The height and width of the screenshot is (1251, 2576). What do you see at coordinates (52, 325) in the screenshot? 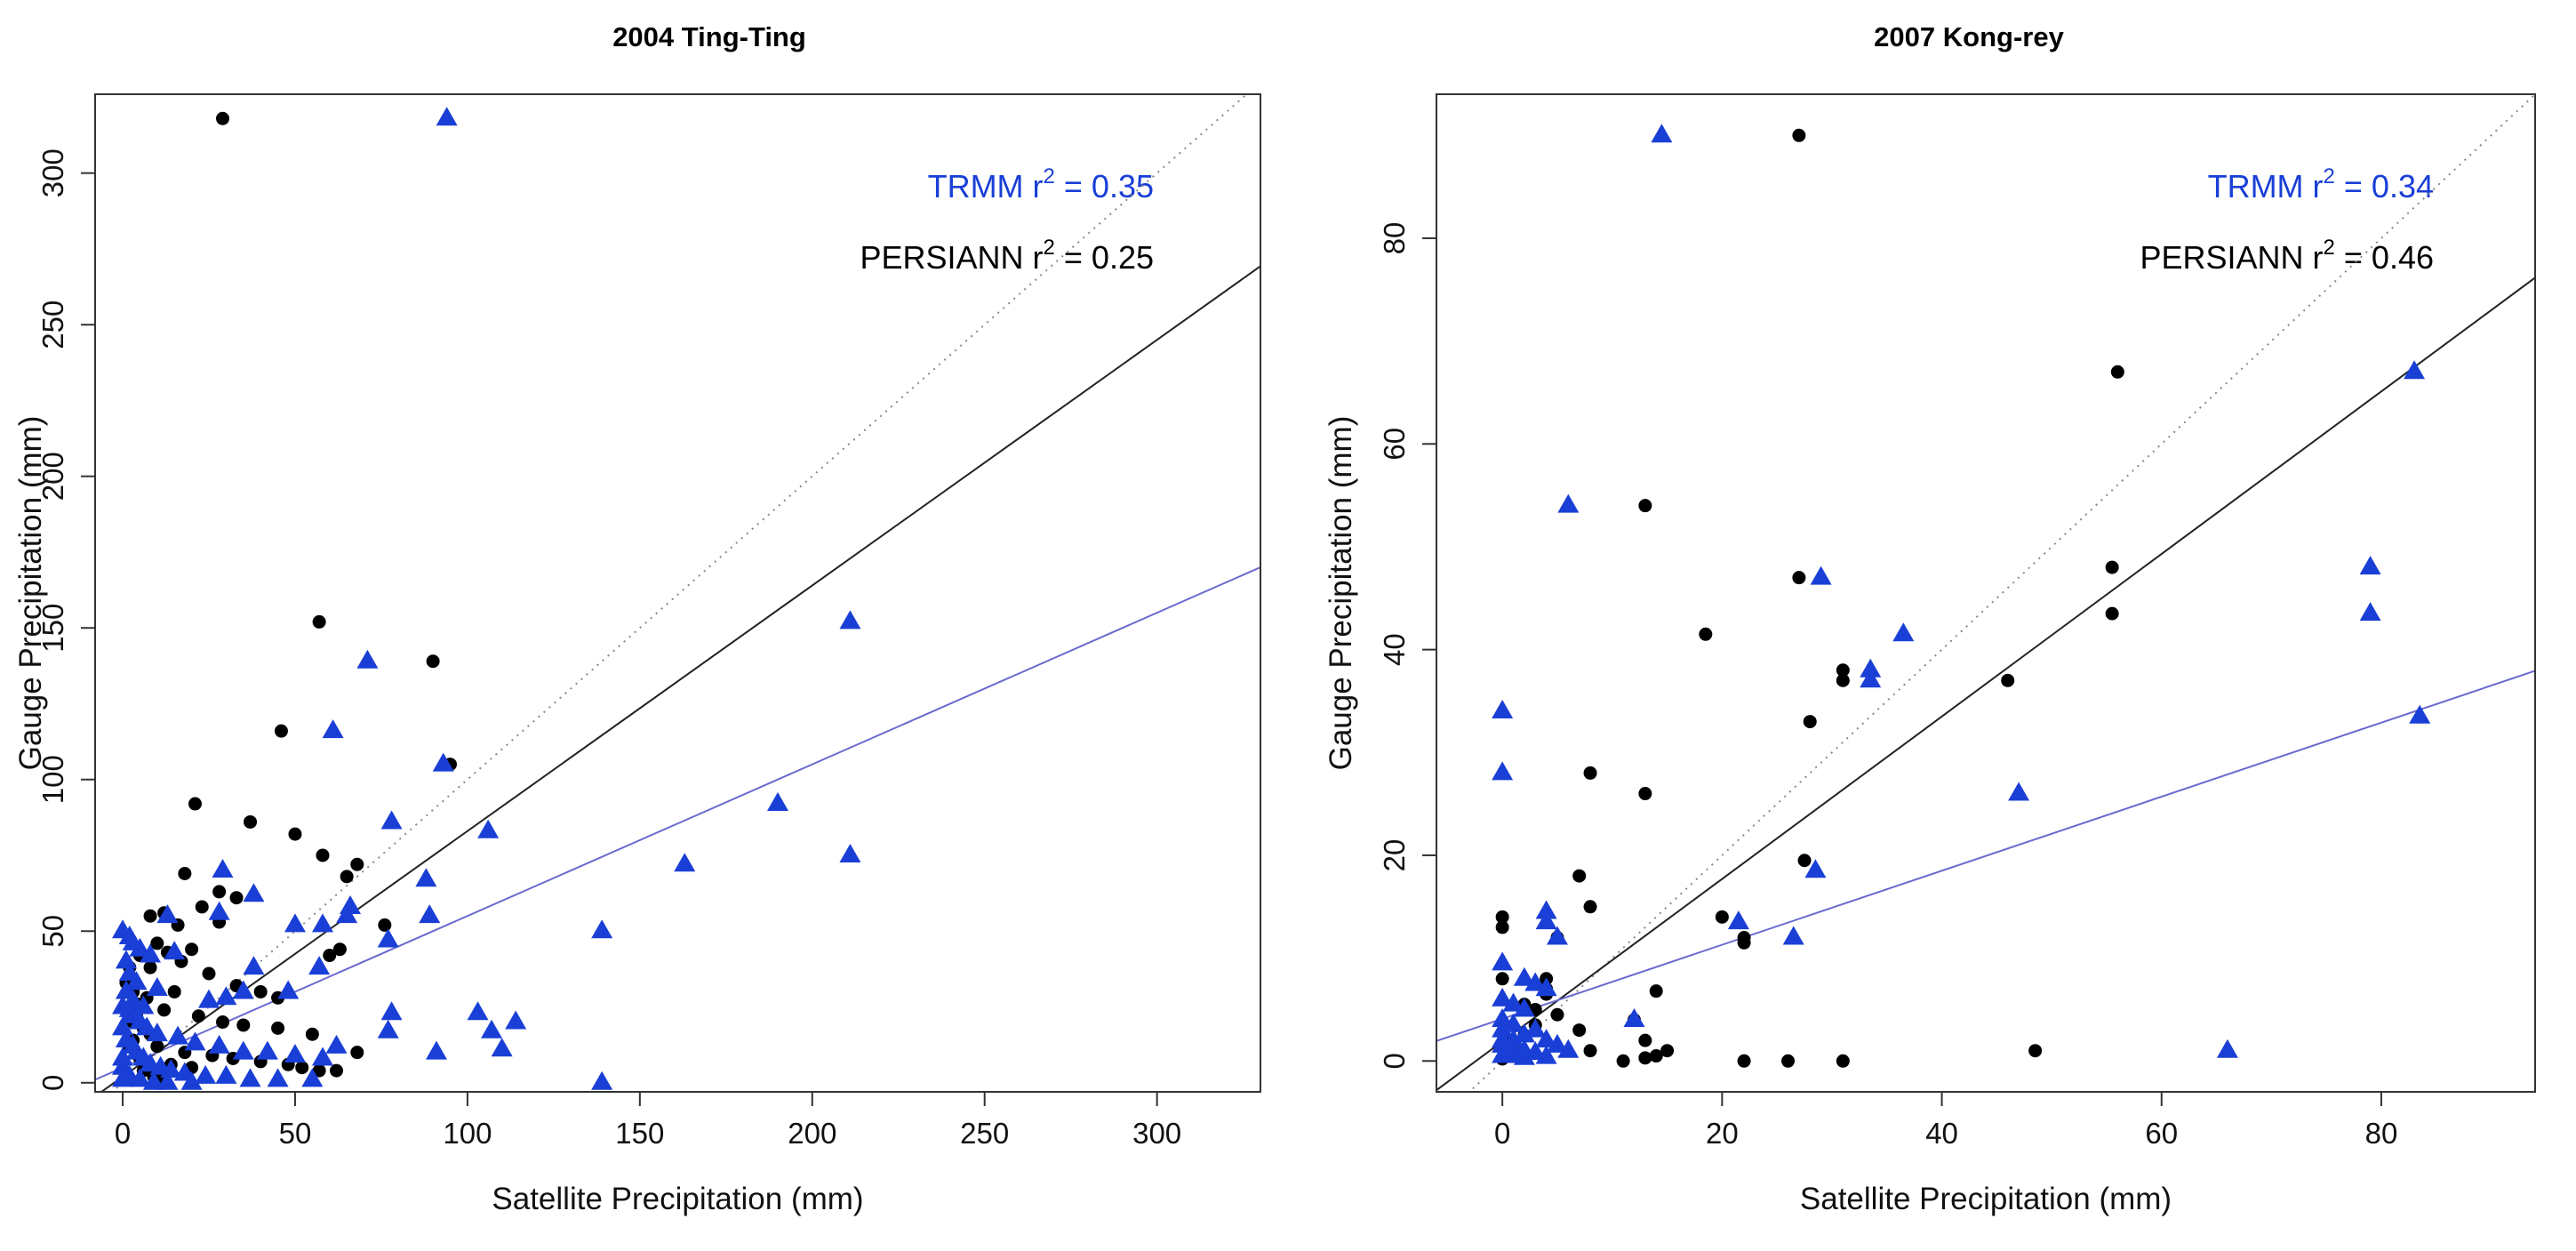
I see `y-tick-label: 250` at bounding box center [52, 325].